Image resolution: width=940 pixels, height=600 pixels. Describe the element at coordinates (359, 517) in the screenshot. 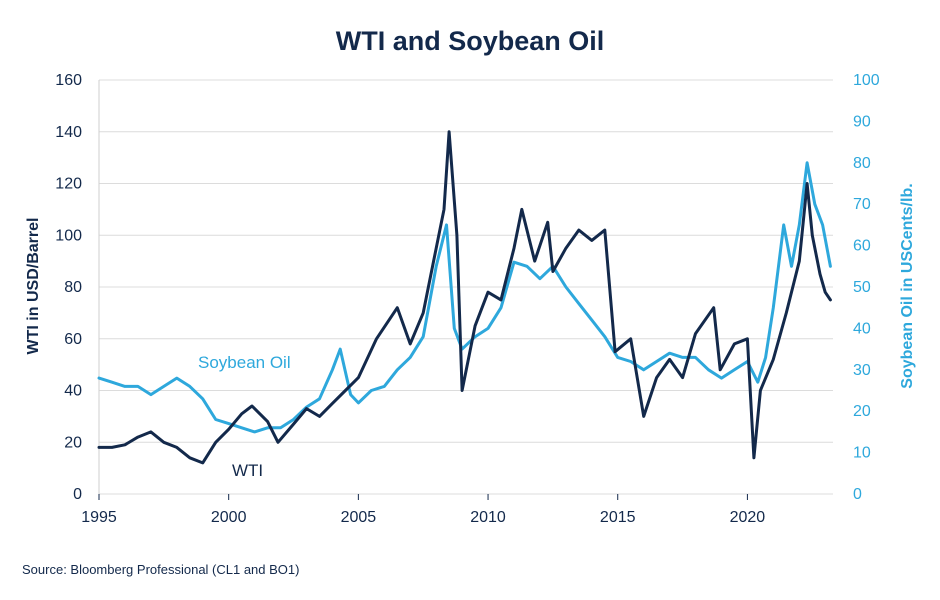

I see `x-tick-label: 2005` at that location.